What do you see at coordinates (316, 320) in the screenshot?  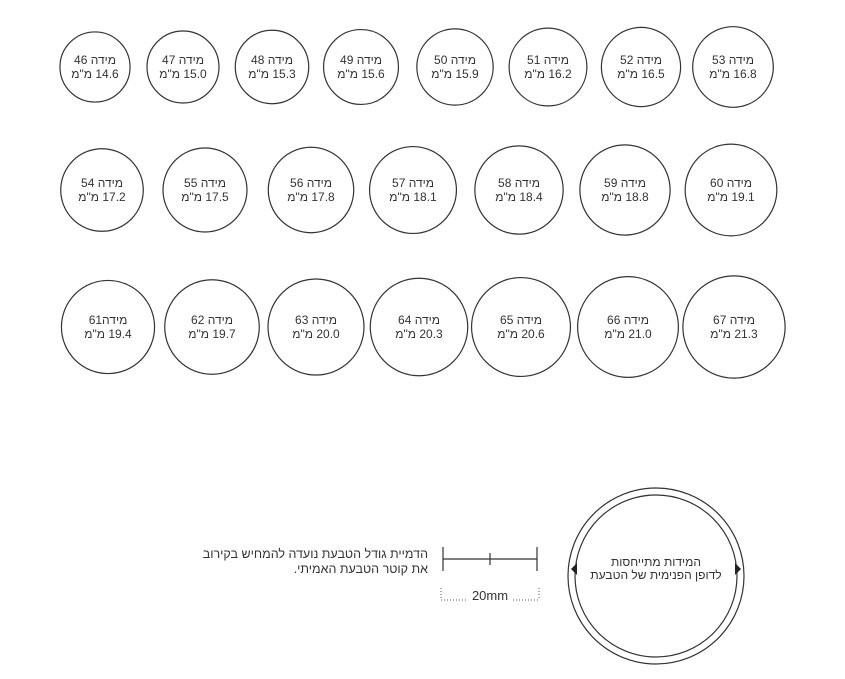 I see `ring-size-label: מידה 63` at bounding box center [316, 320].